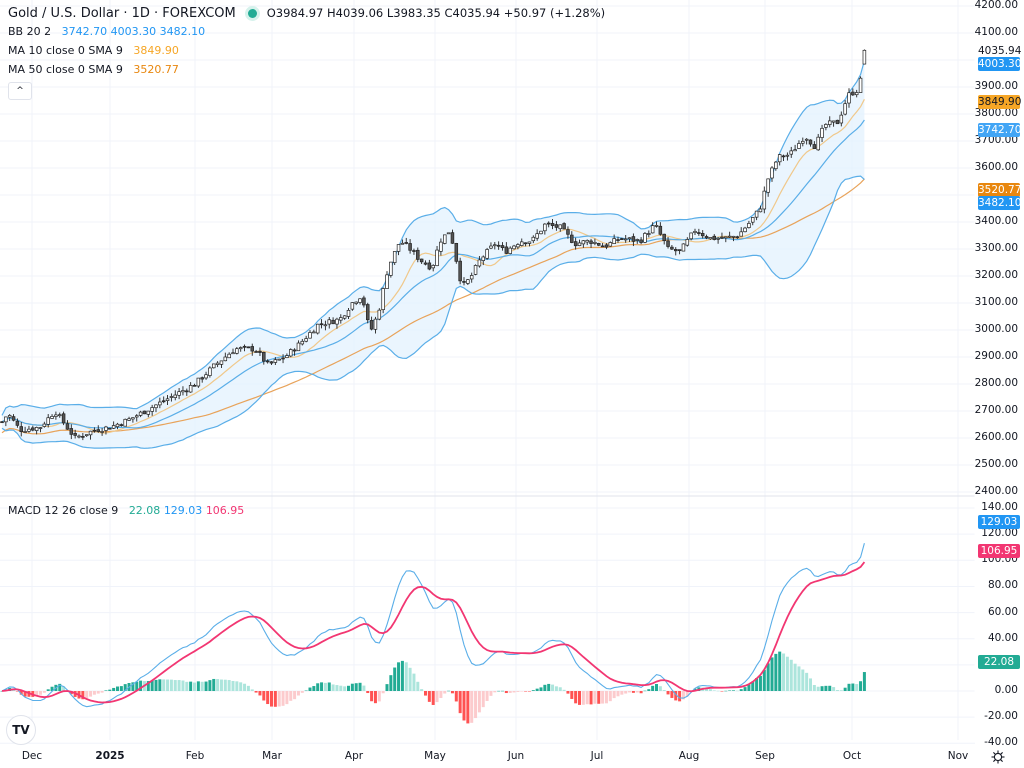  I want to click on macd-axis-label: 80.00, so click(1002, 585).